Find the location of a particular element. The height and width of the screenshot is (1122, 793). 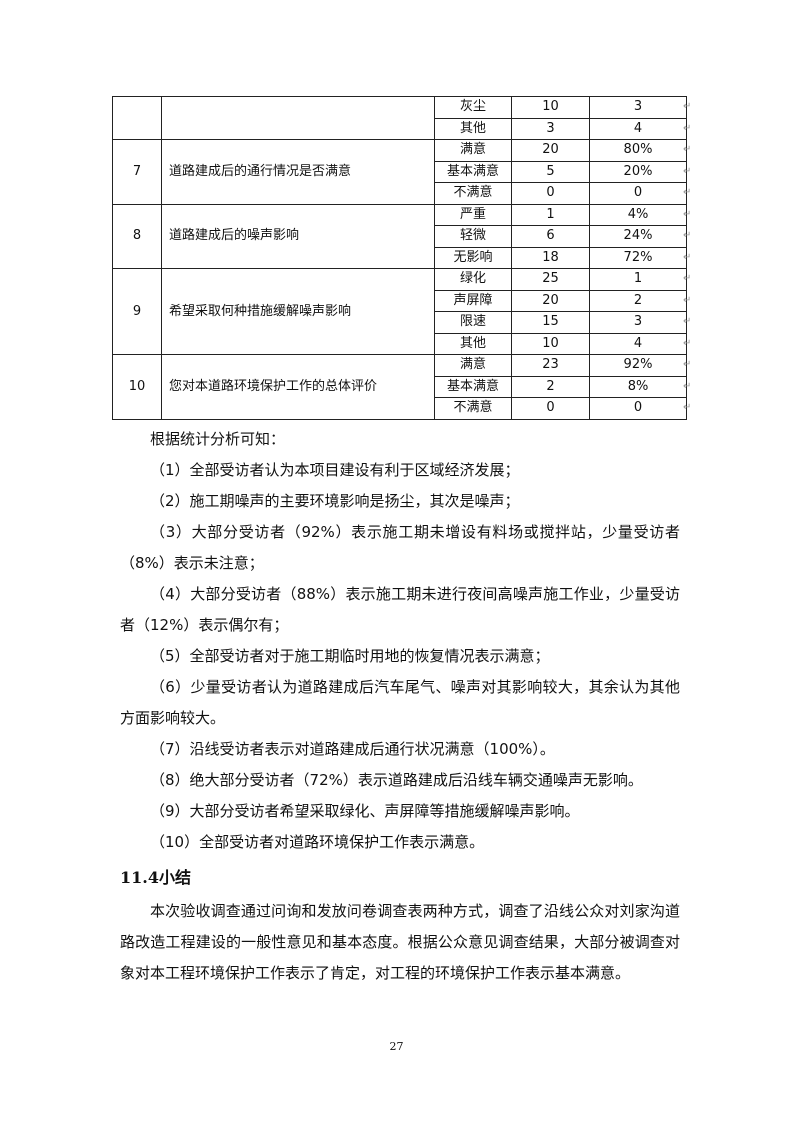

table-row: 灰尘 10 3 is located at coordinates (399, 118).